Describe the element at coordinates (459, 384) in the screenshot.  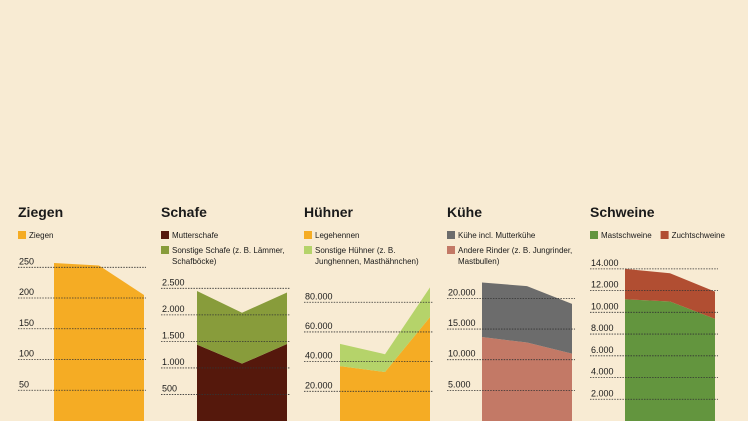
I see `tick-label: 5.000` at that location.